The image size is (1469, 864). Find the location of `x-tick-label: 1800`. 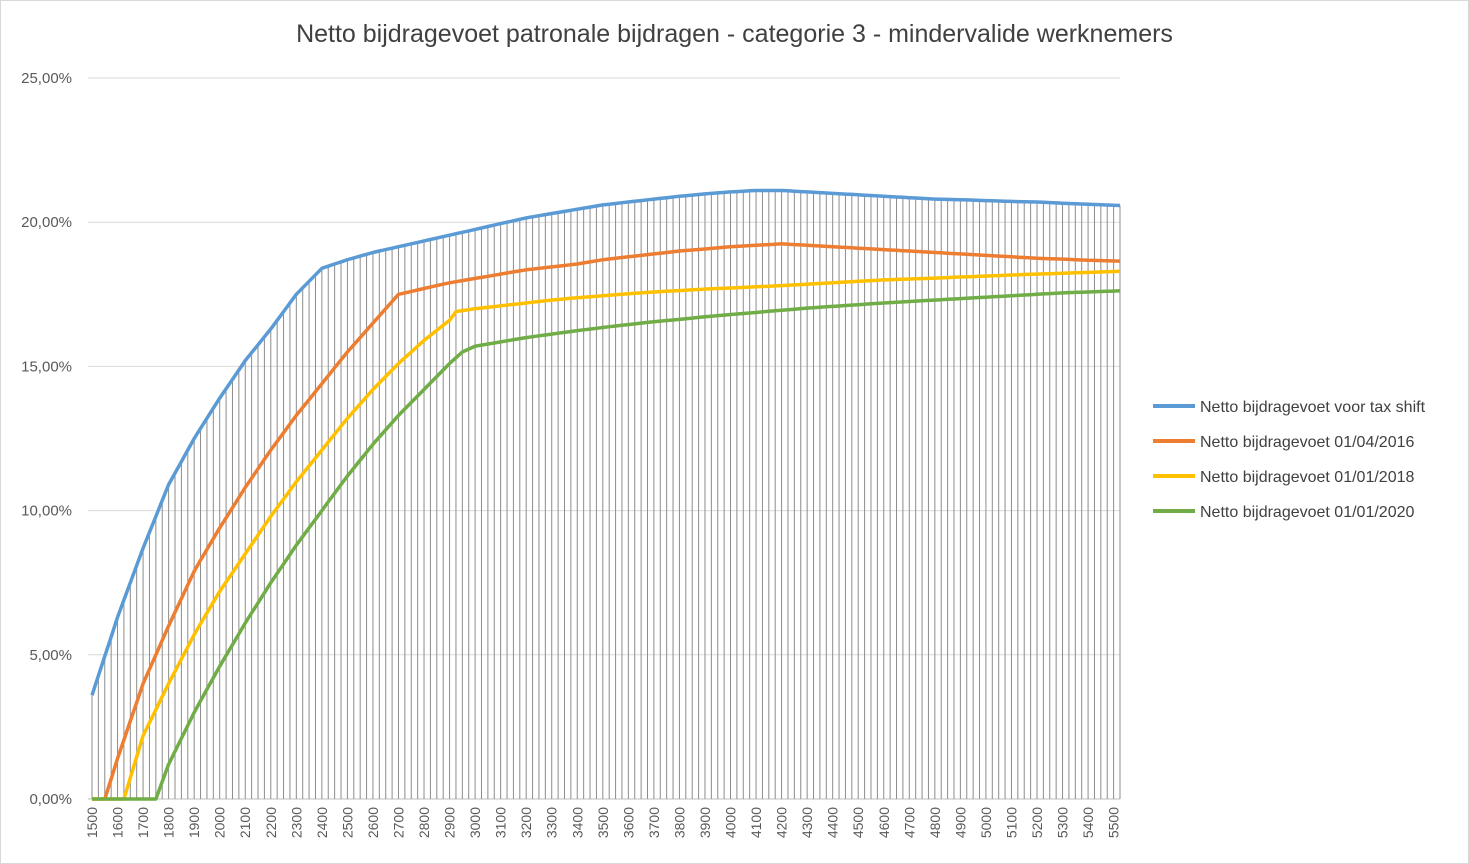

x-tick-label: 1800 is located at coordinates (169, 822).